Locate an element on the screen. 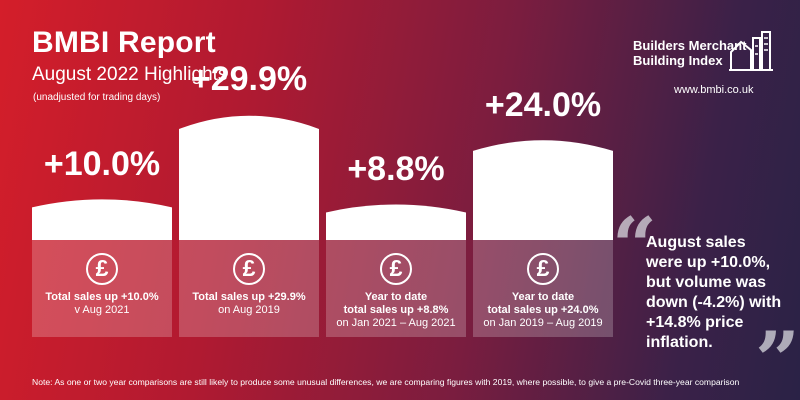 This screenshot has width=800, height=400. stat-panel-line-2: total sales up +8.8% is located at coordinates (396, 310).